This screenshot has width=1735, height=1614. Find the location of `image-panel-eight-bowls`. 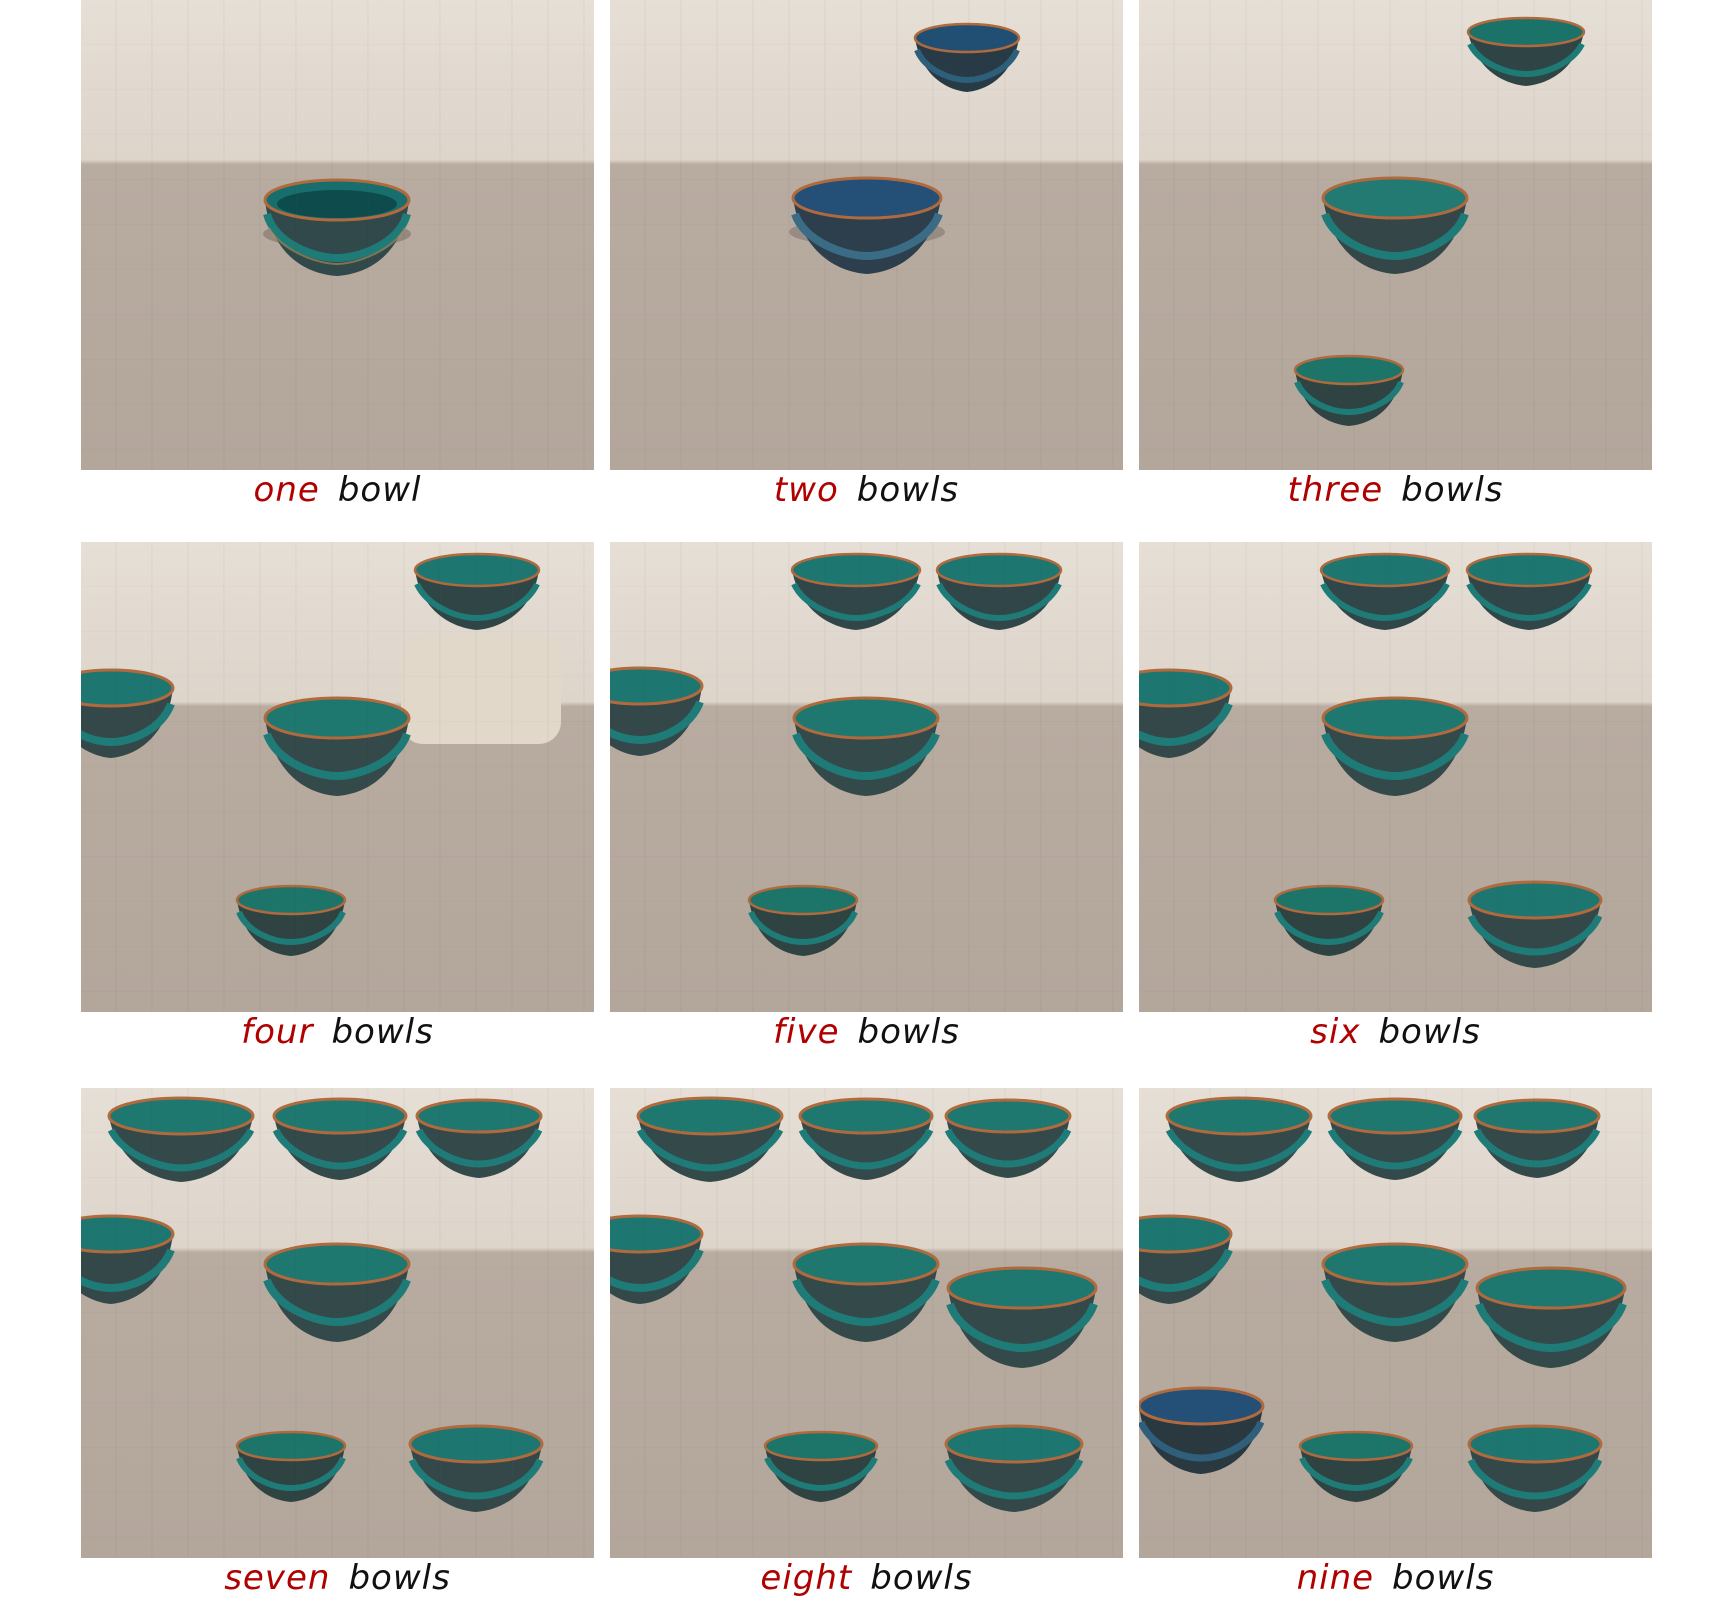

image-panel-eight-bowls is located at coordinates (866, 1323).